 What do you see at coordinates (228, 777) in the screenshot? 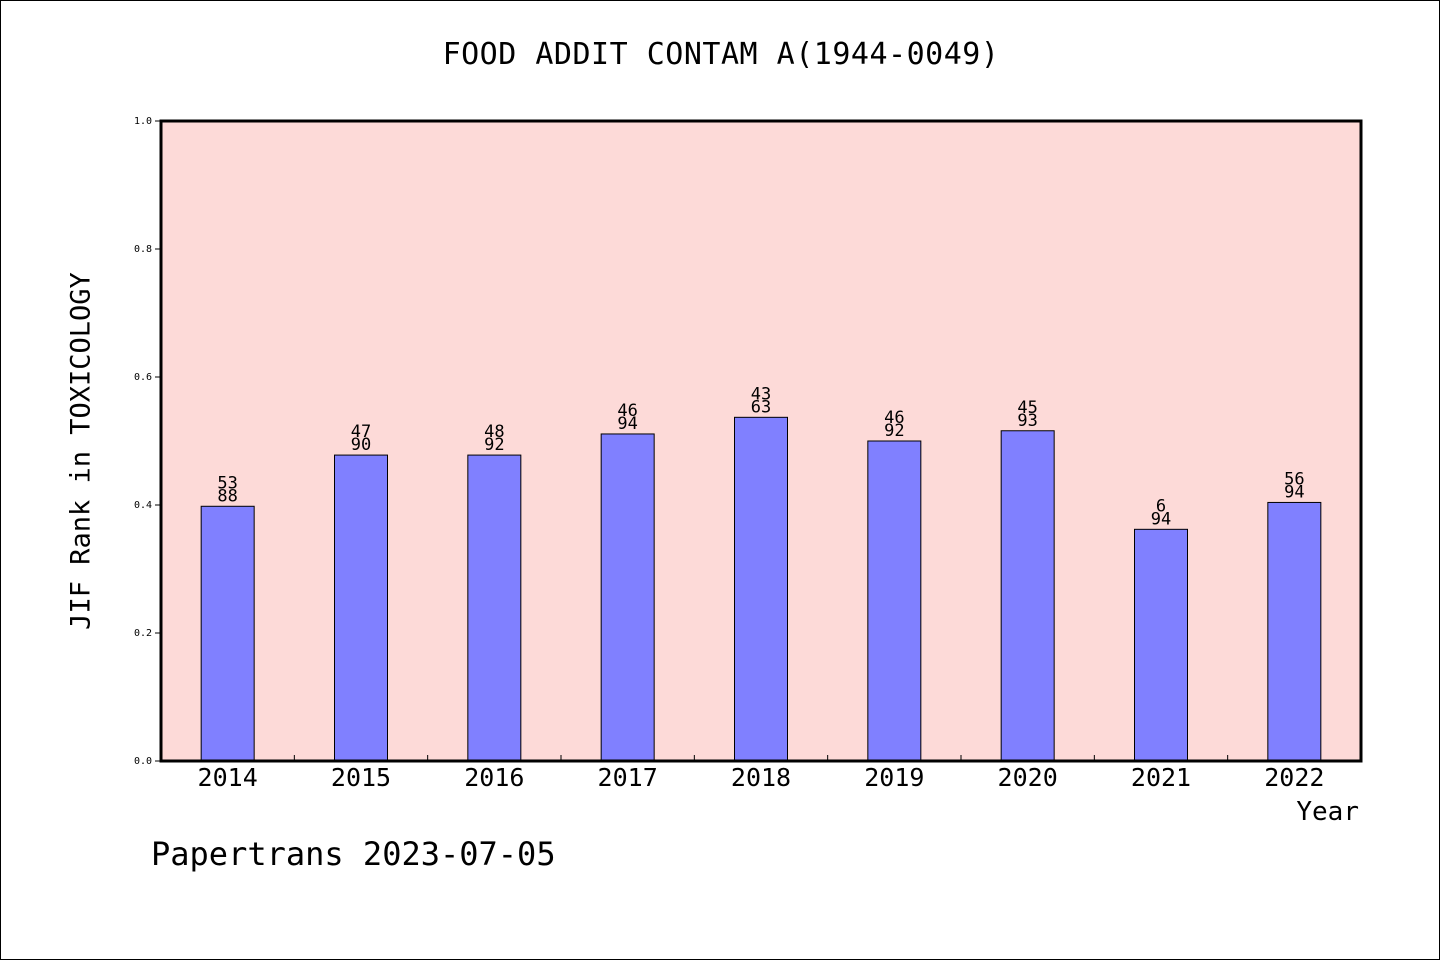
I see `x-tick-label: 2014` at bounding box center [228, 777].